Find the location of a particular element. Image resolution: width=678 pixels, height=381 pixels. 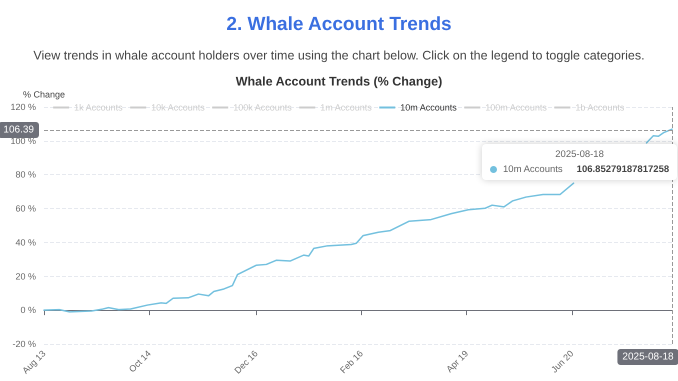

x-tick-label: Feb 16 is located at coordinates (351, 362).